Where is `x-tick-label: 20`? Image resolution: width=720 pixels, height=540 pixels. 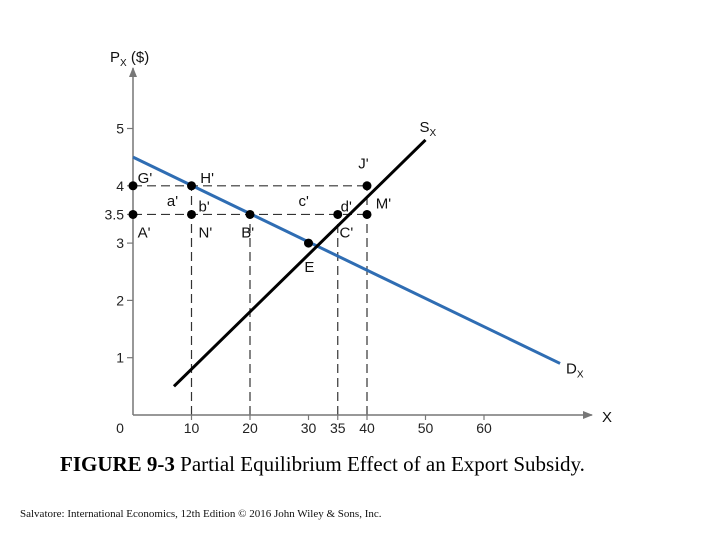 x-tick-label: 20 is located at coordinates (250, 428).